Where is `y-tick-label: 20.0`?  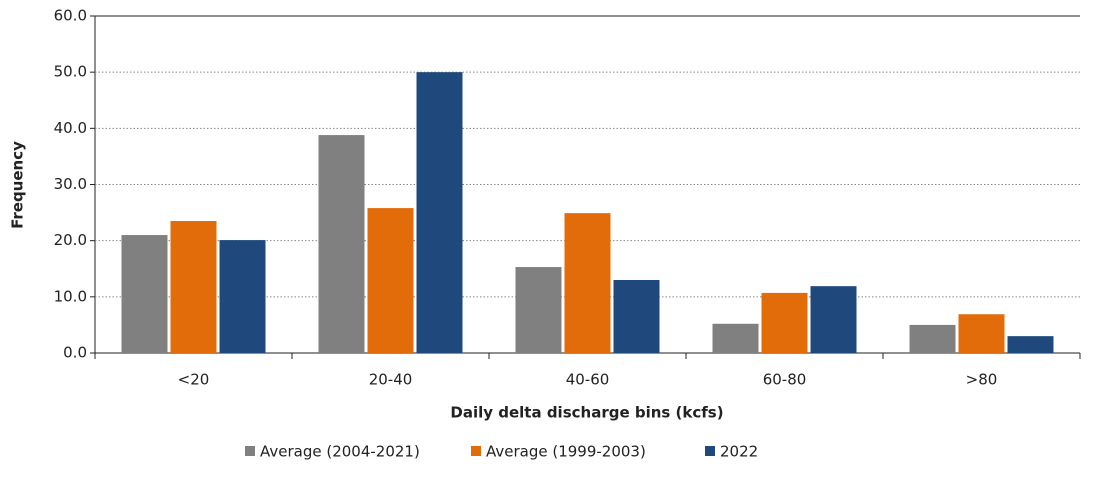 y-tick-label: 20.0 is located at coordinates (70, 240).